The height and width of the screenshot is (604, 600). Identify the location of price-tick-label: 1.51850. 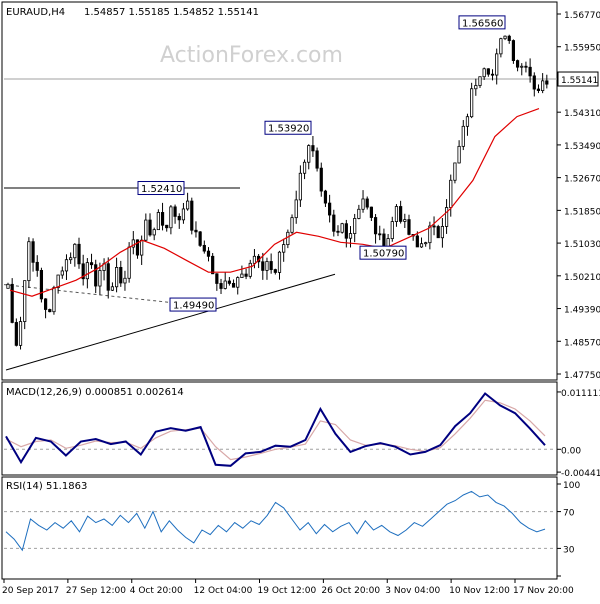
(582, 212).